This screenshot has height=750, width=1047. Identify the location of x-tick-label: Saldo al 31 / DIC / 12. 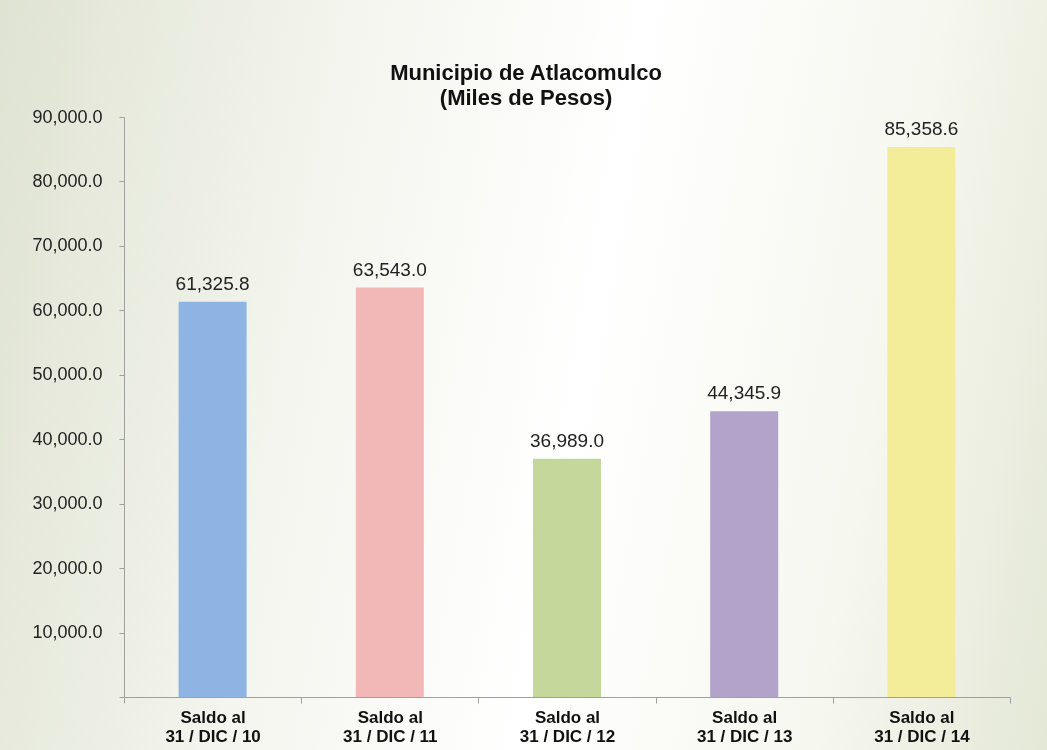
(567, 726).